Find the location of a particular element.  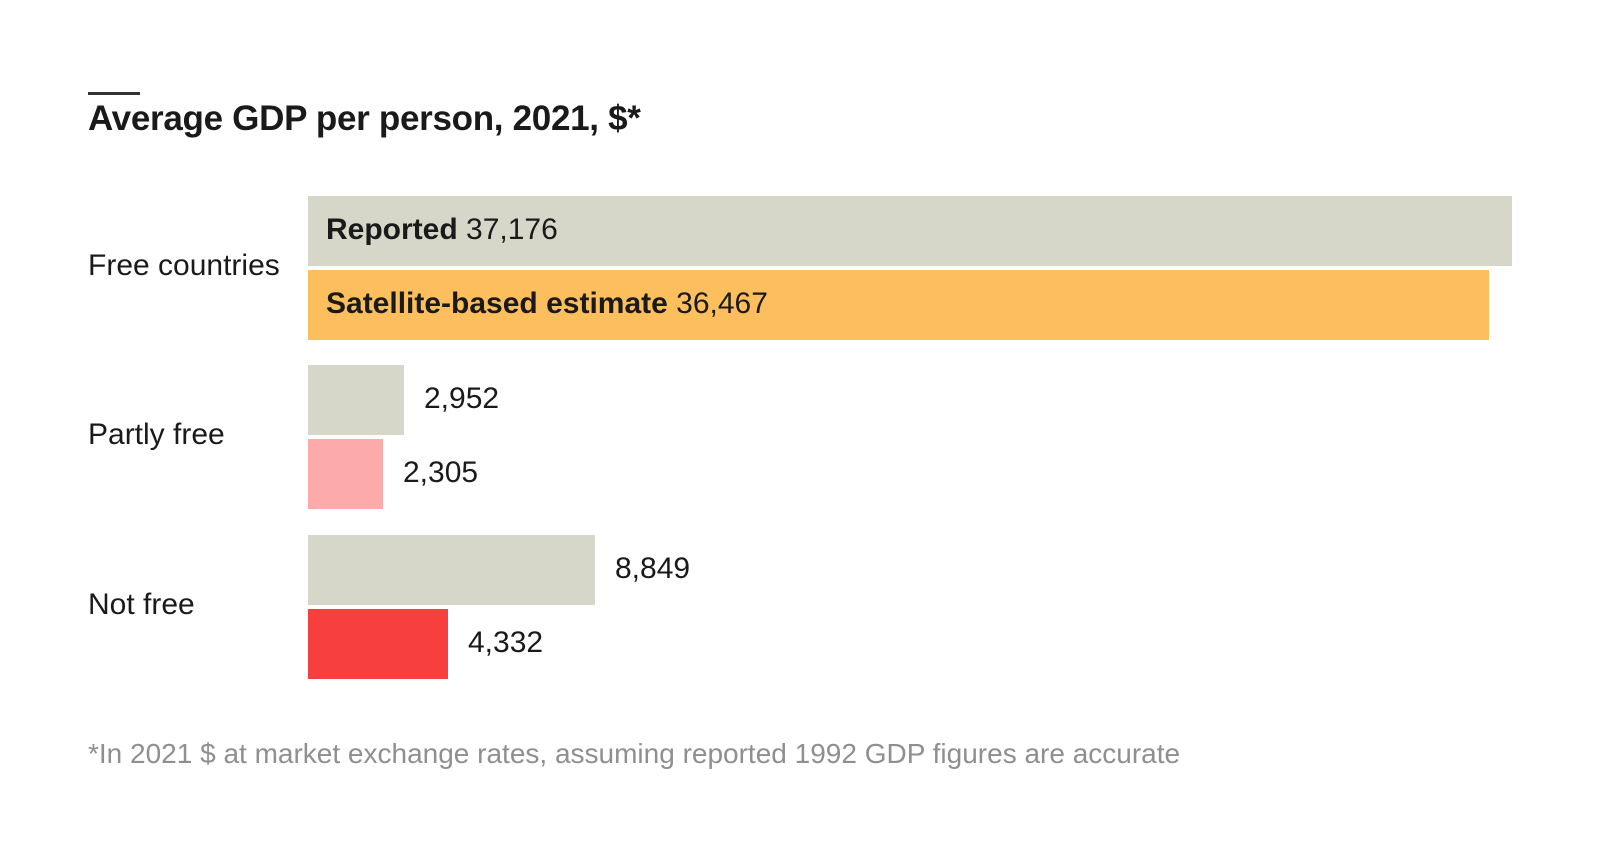

data-label: 4,332 is located at coordinates (506, 642).